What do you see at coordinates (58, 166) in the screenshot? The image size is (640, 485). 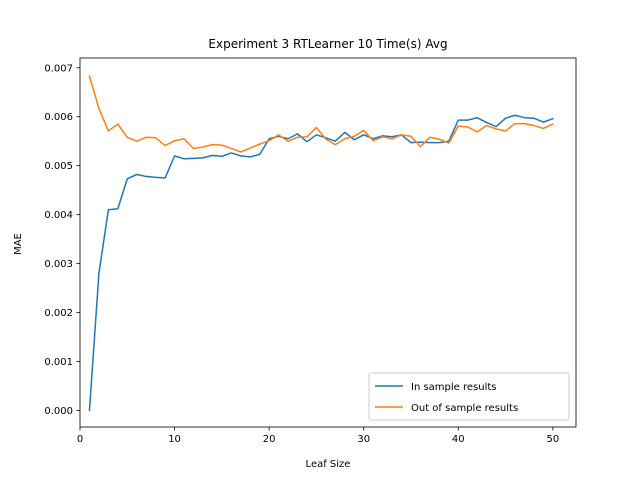 I see `y-tick-label: 0.005` at bounding box center [58, 166].